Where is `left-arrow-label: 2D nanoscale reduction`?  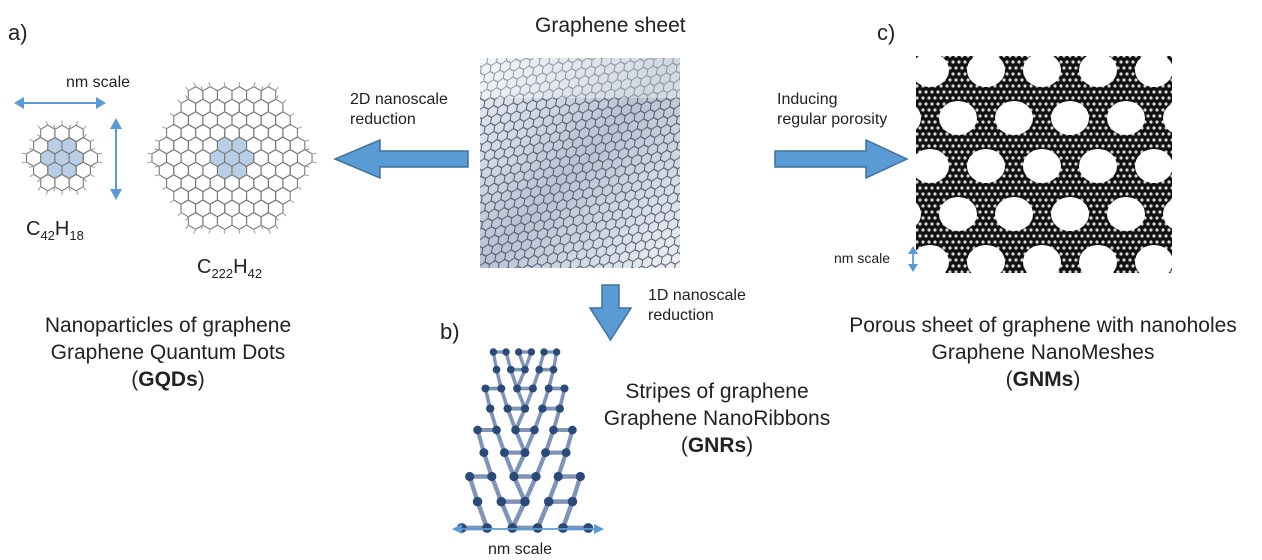 left-arrow-label: 2D nanoscale reduction is located at coordinates (399, 109).